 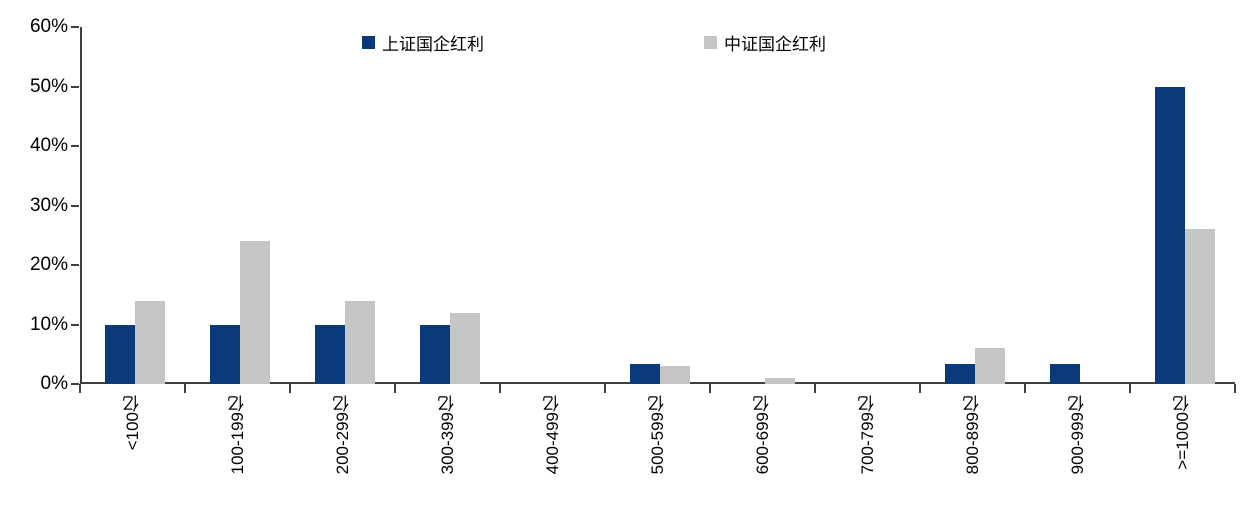 What do you see at coordinates (433, 44) in the screenshot?
I see `legend-label: 上证国企红利` at bounding box center [433, 44].